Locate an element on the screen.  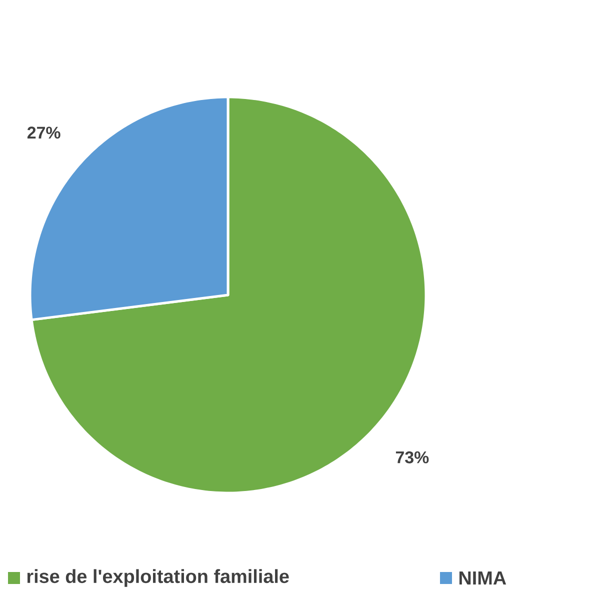
data-label: 73% is located at coordinates (412, 457).